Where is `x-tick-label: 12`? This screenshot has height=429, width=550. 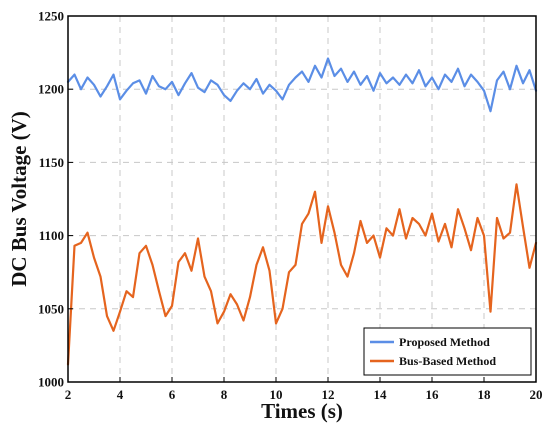
x-tick-label: 12 is located at coordinates (328, 394).